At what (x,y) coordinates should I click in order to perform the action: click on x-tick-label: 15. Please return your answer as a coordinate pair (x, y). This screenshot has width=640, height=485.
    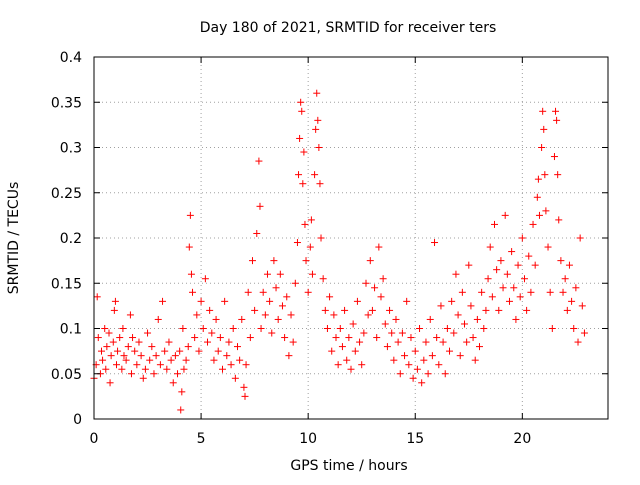
    Looking at the image, I should click on (415, 439).